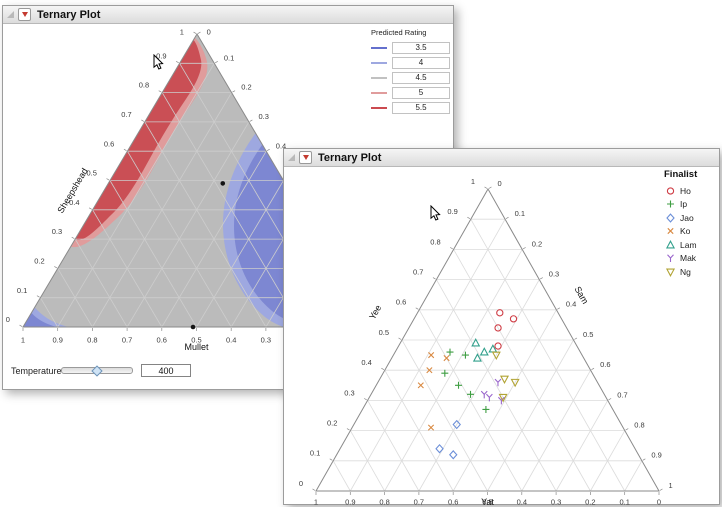  I want to click on legend-item: 3.5, so click(413, 47).